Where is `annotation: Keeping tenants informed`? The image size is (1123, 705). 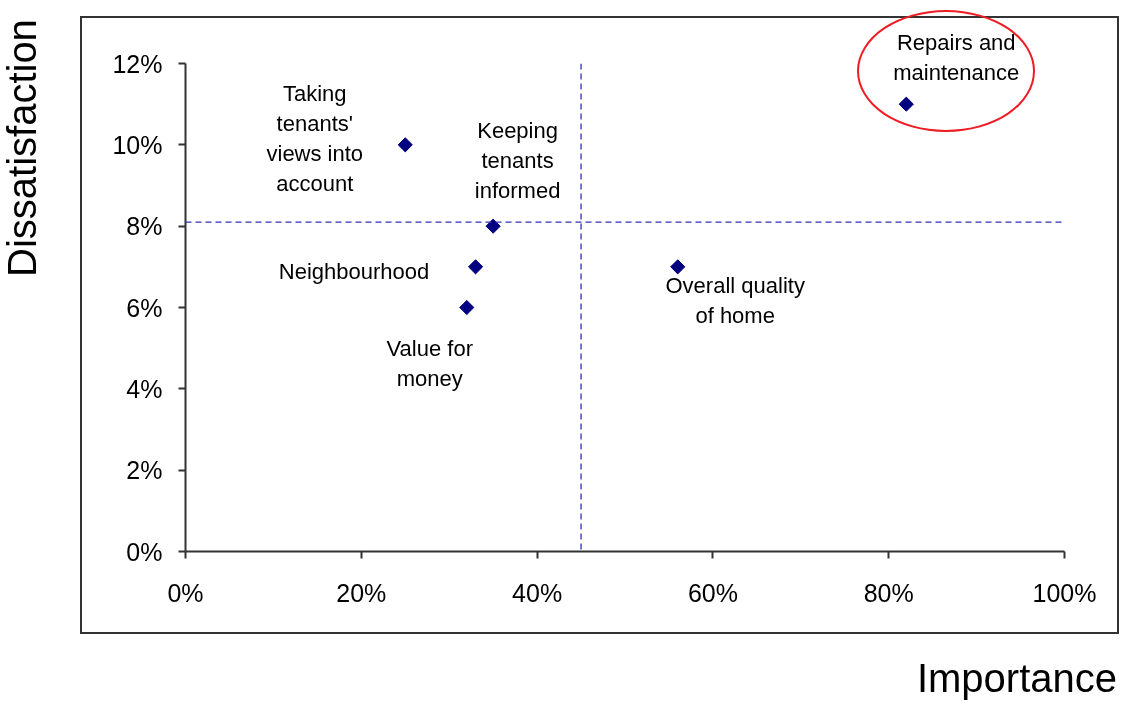
annotation: Keeping tenants informed is located at coordinates (517, 160).